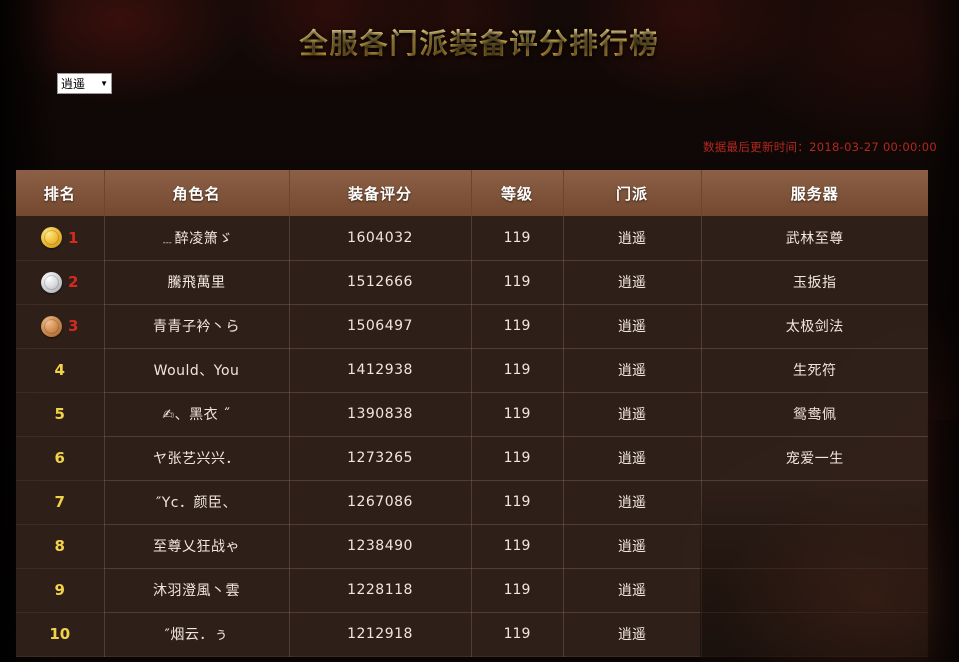 The height and width of the screenshot is (662, 959). I want to click on cell-server: 太极剑法, so click(814, 326).